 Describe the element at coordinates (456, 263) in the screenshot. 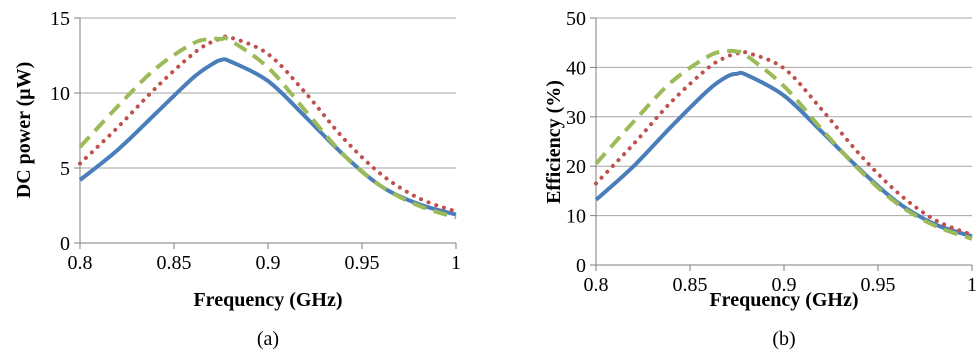

I see `chart-a-x-tick-label: 1` at that location.